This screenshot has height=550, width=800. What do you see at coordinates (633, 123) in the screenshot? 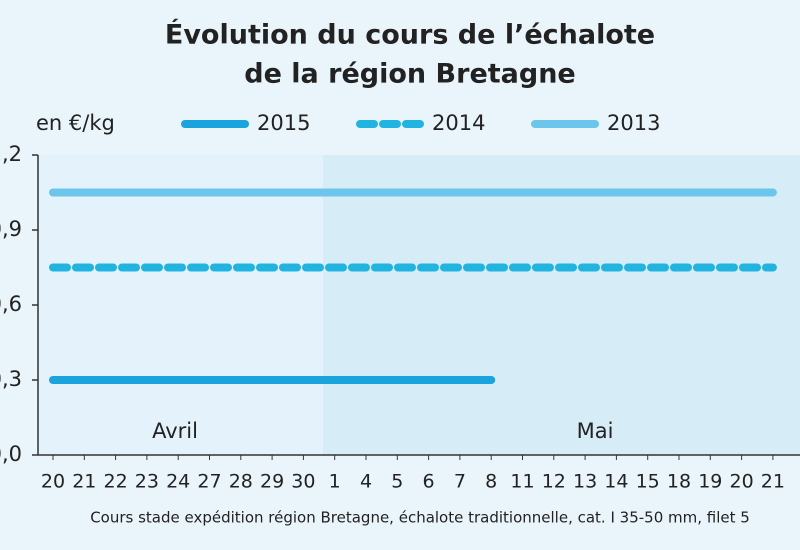
I see `legend-label: 2013` at bounding box center [633, 123].